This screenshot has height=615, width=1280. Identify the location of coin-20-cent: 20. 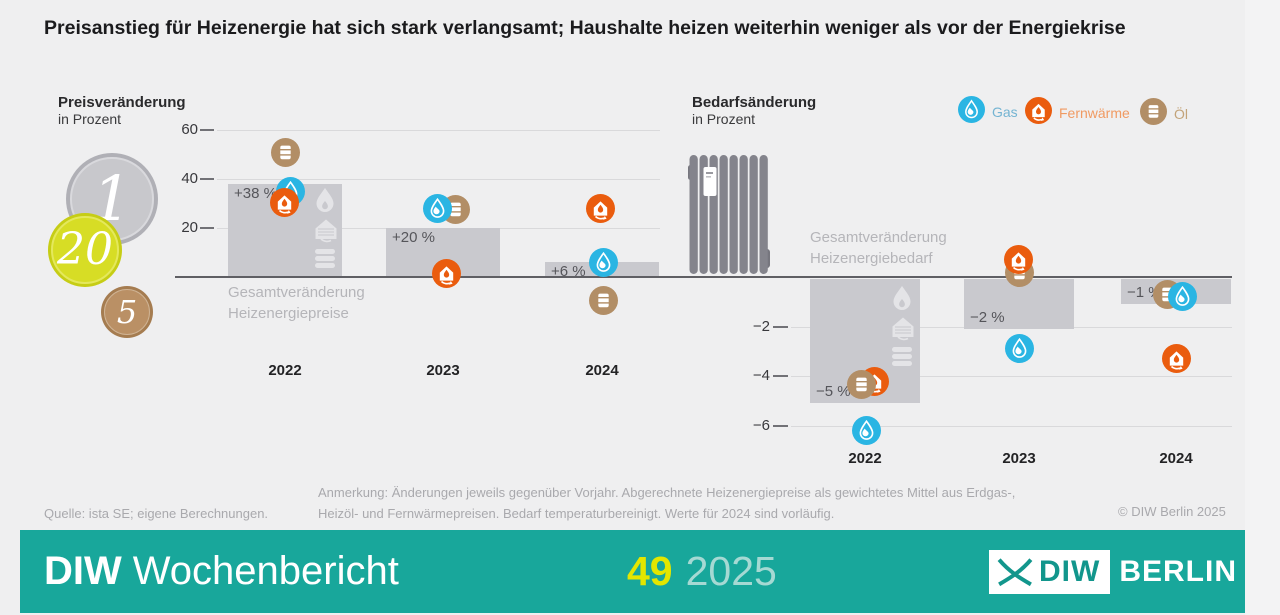
(85, 250).